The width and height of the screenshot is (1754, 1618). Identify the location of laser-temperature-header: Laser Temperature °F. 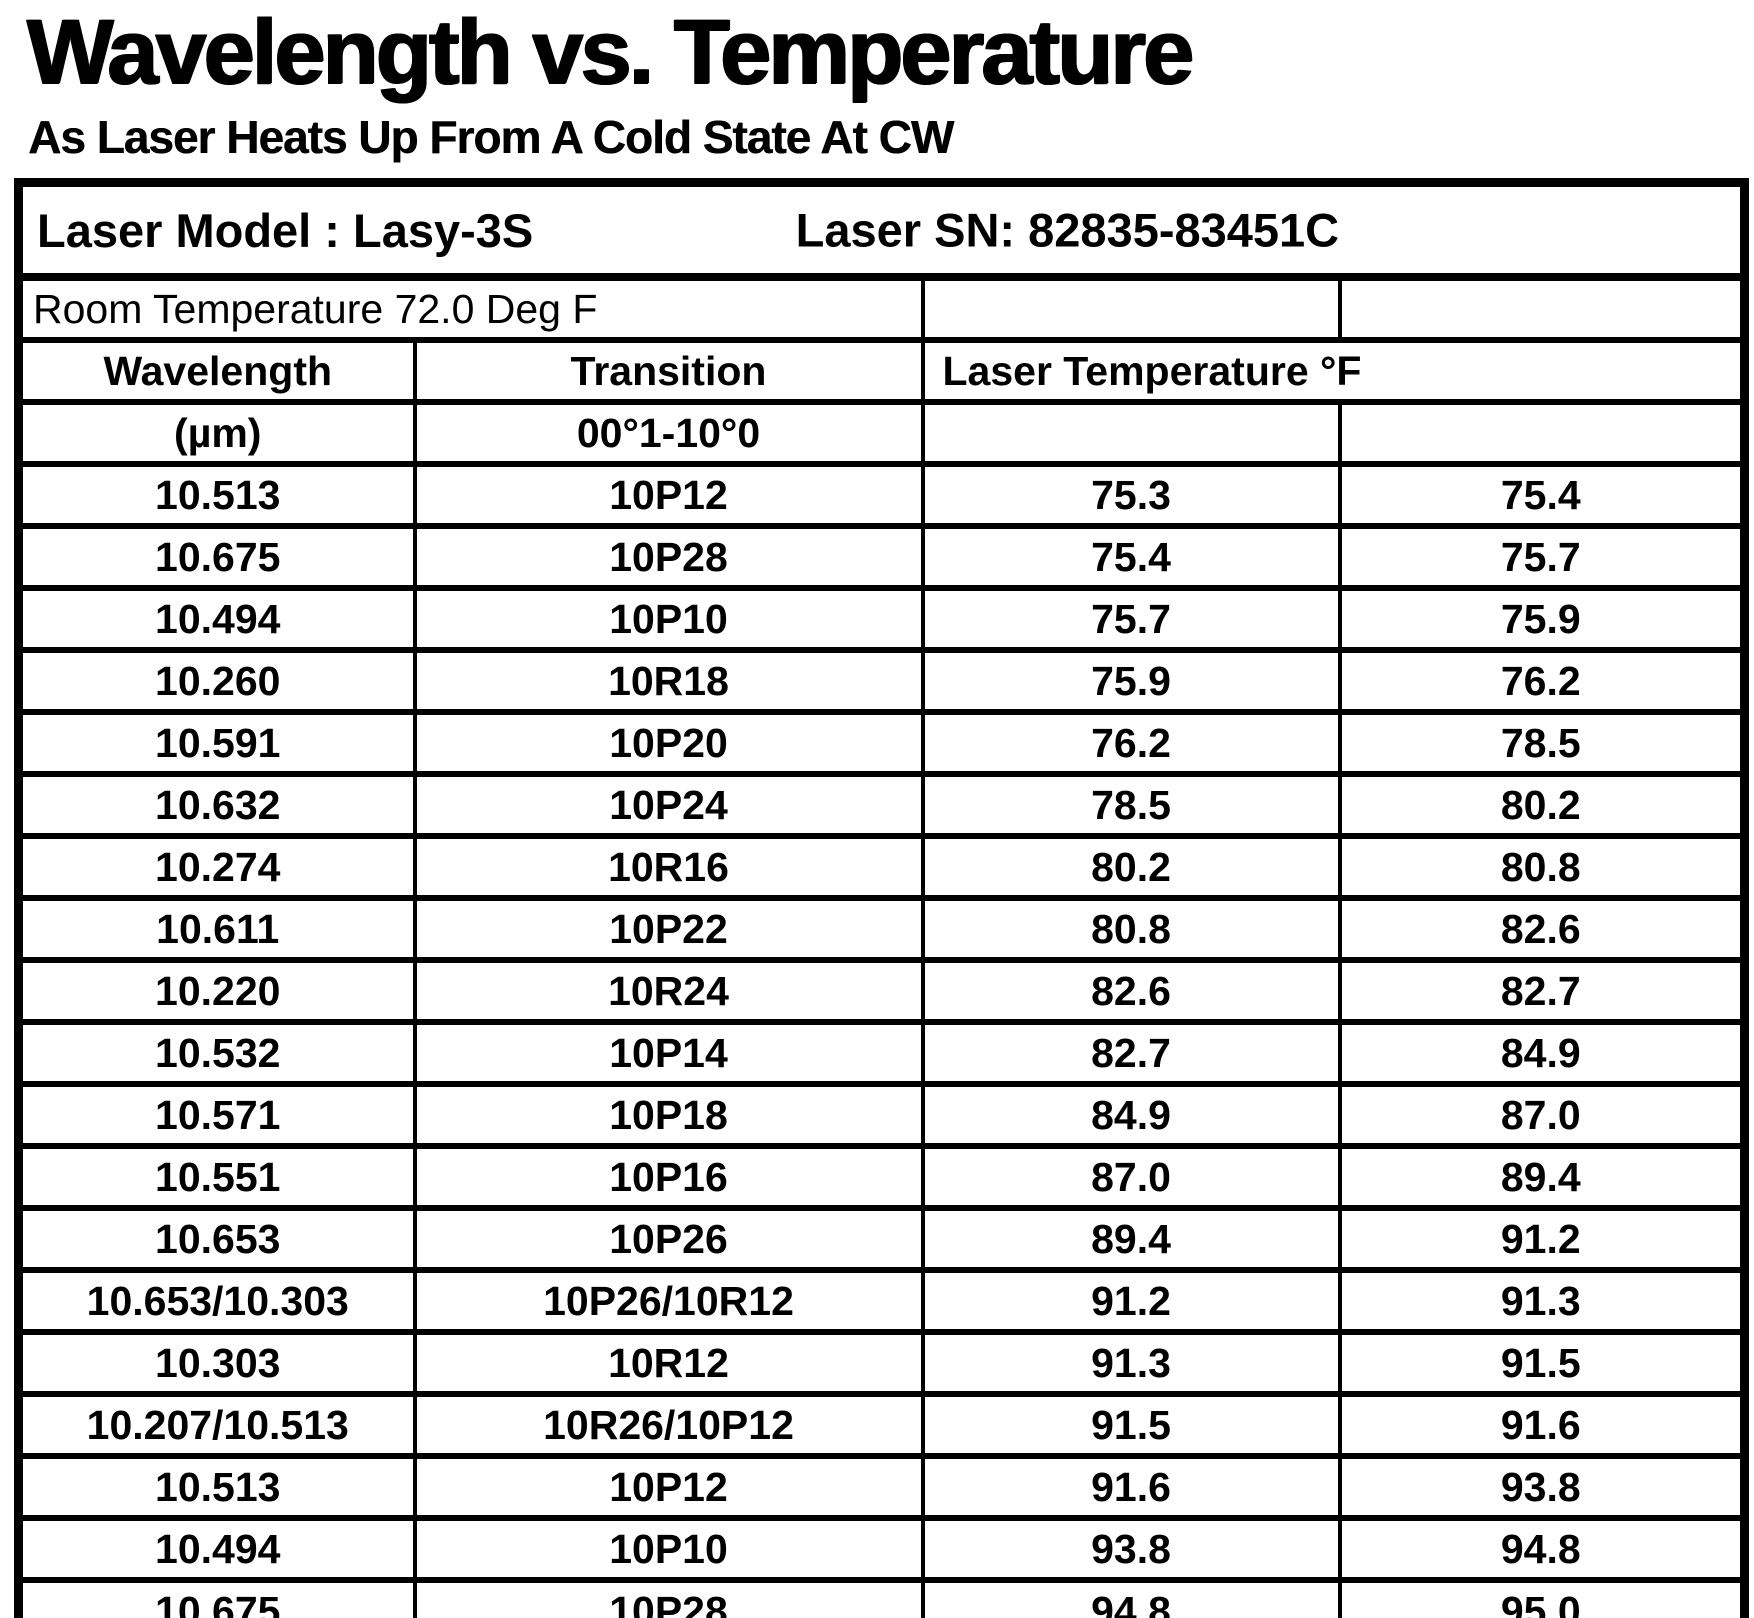
(1333, 371).